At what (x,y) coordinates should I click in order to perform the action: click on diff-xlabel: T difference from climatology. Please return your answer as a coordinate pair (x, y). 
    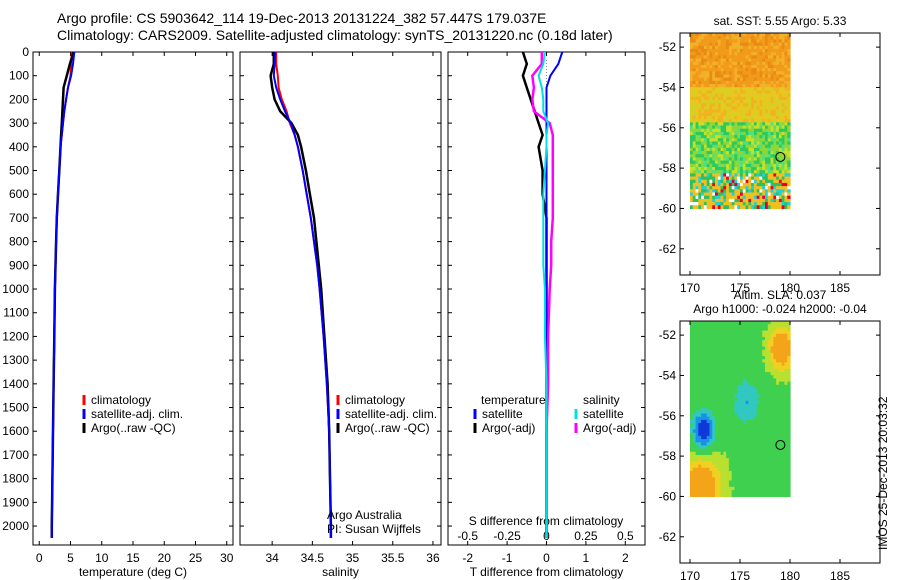
    Looking at the image, I should click on (547, 572).